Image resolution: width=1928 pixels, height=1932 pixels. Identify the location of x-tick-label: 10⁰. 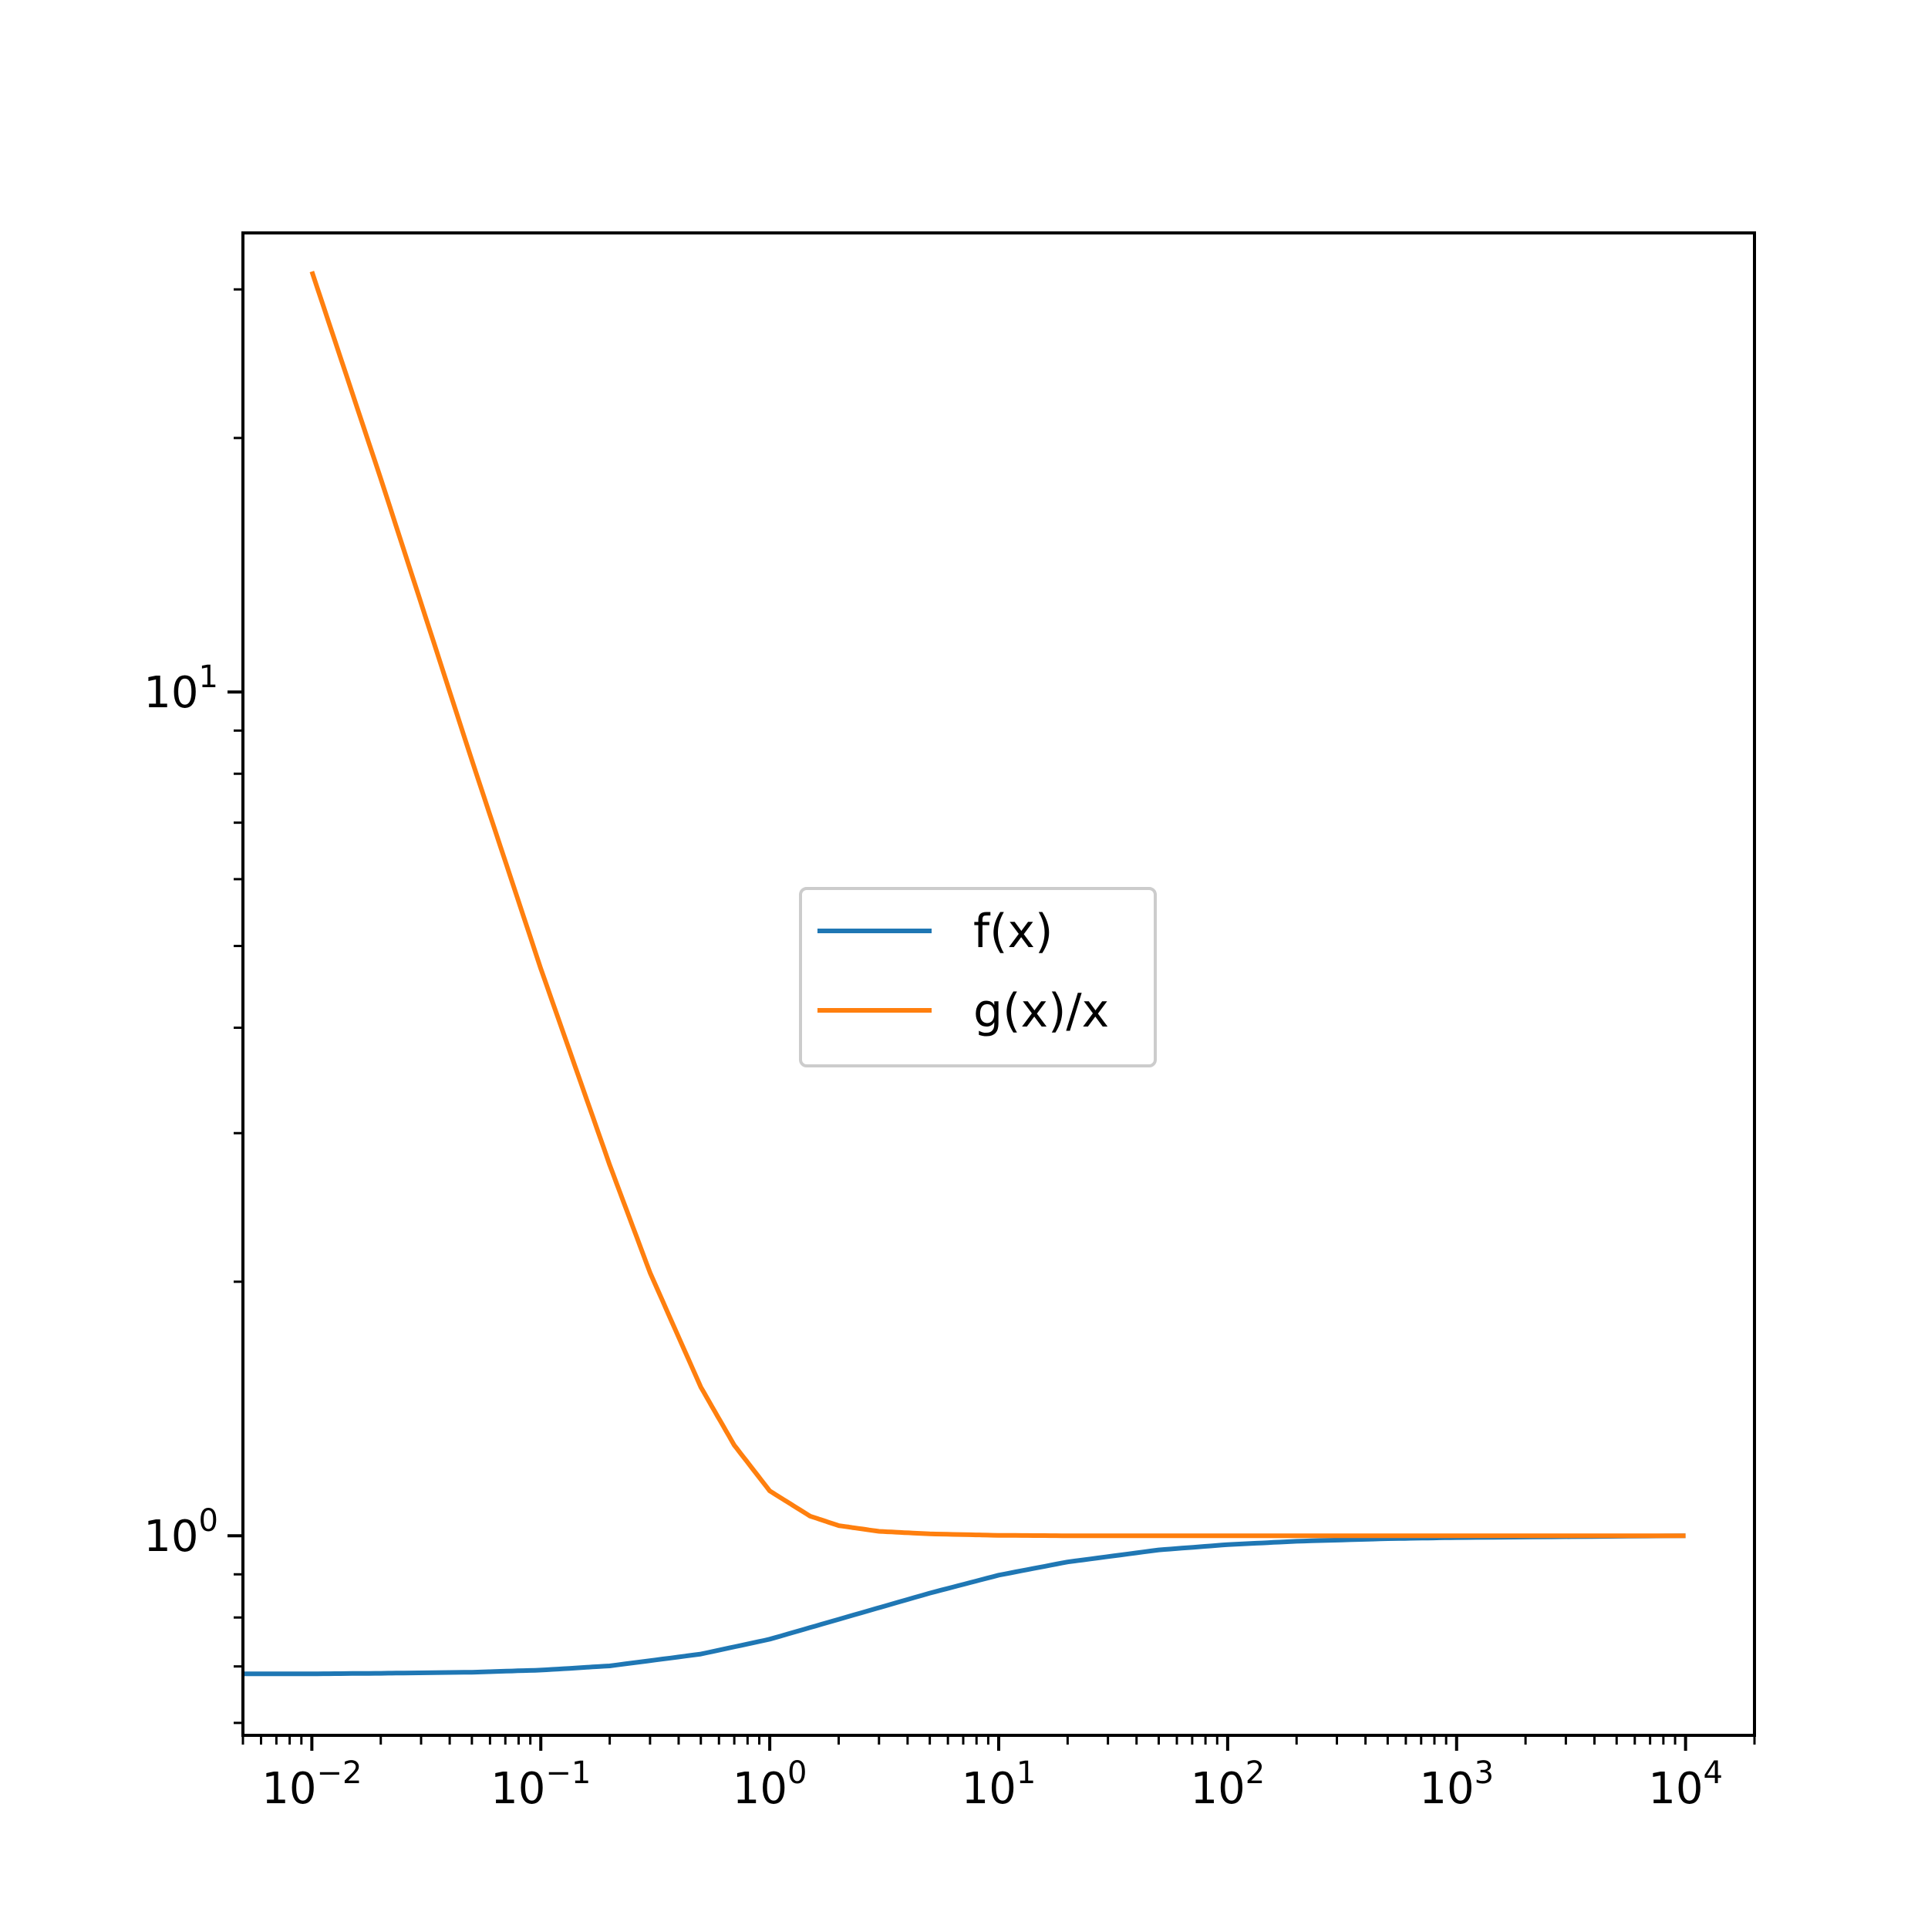
(770, 1784).